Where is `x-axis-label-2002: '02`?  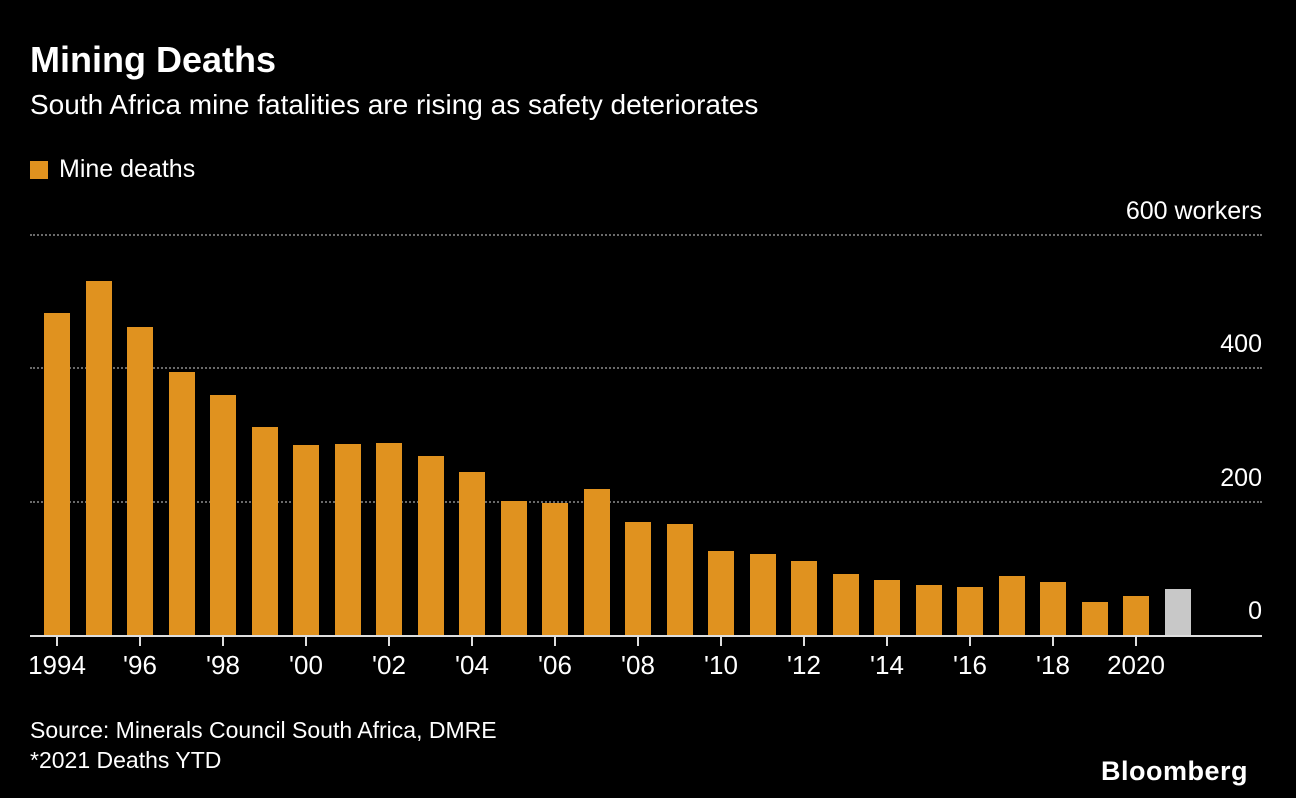 x-axis-label-2002: '02 is located at coordinates (389, 665).